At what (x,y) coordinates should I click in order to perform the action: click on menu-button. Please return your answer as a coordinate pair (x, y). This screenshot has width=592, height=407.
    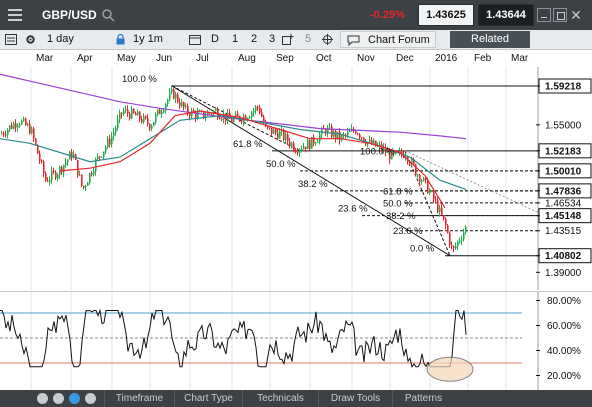
    Looking at the image, I should click on (15, 15).